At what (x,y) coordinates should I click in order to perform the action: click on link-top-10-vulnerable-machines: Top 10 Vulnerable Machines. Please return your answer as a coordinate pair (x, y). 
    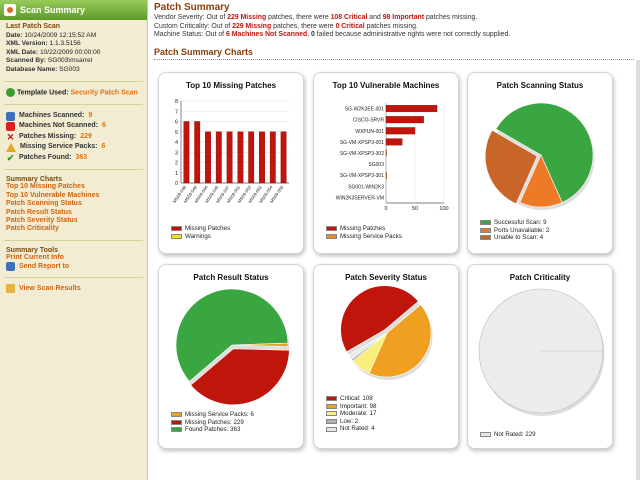
    Looking at the image, I should click on (53, 195).